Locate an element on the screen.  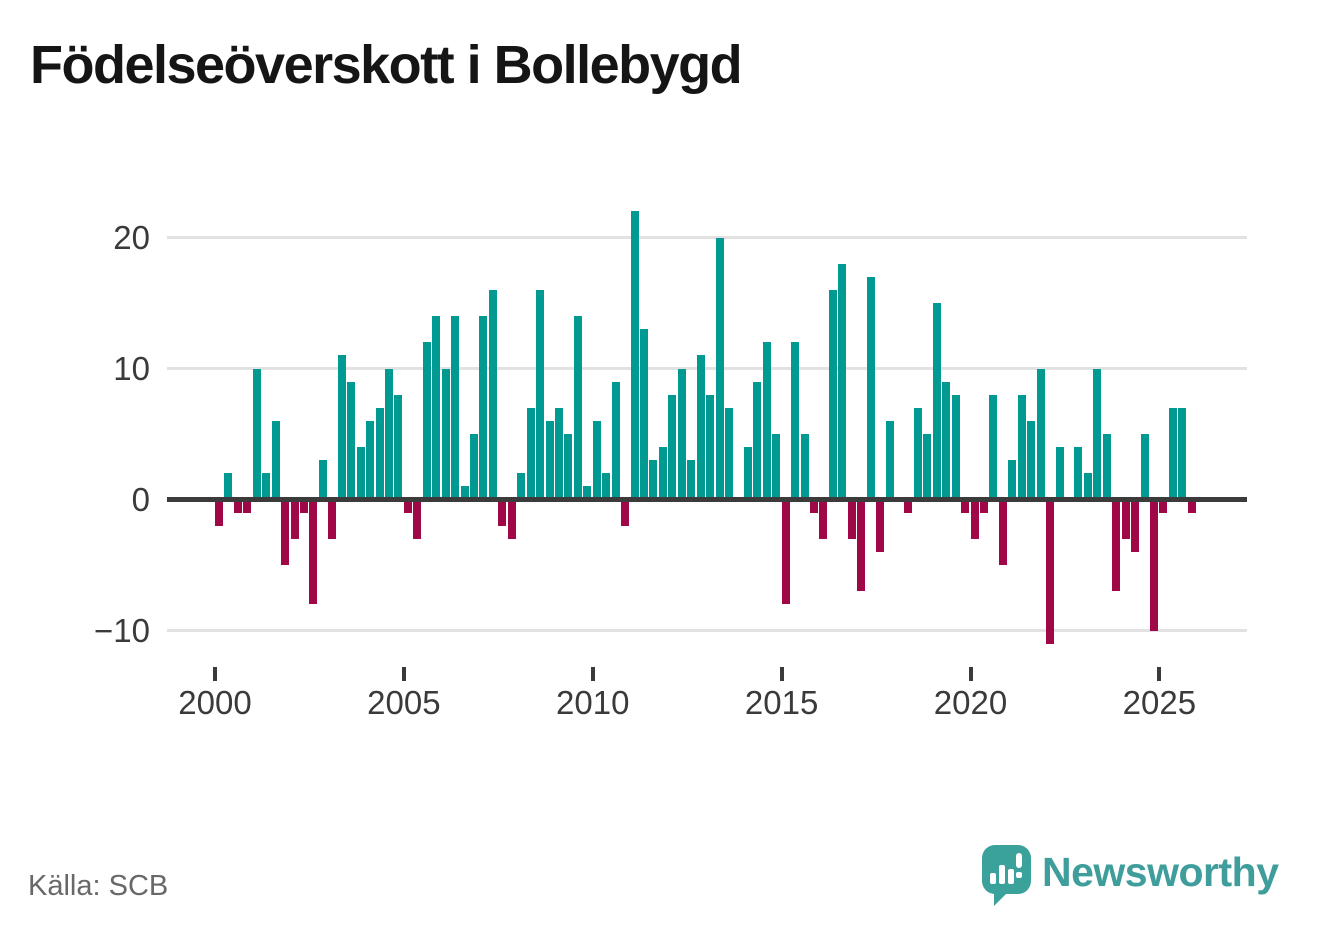
bar-2022-q4 is located at coordinates (1078, 473).